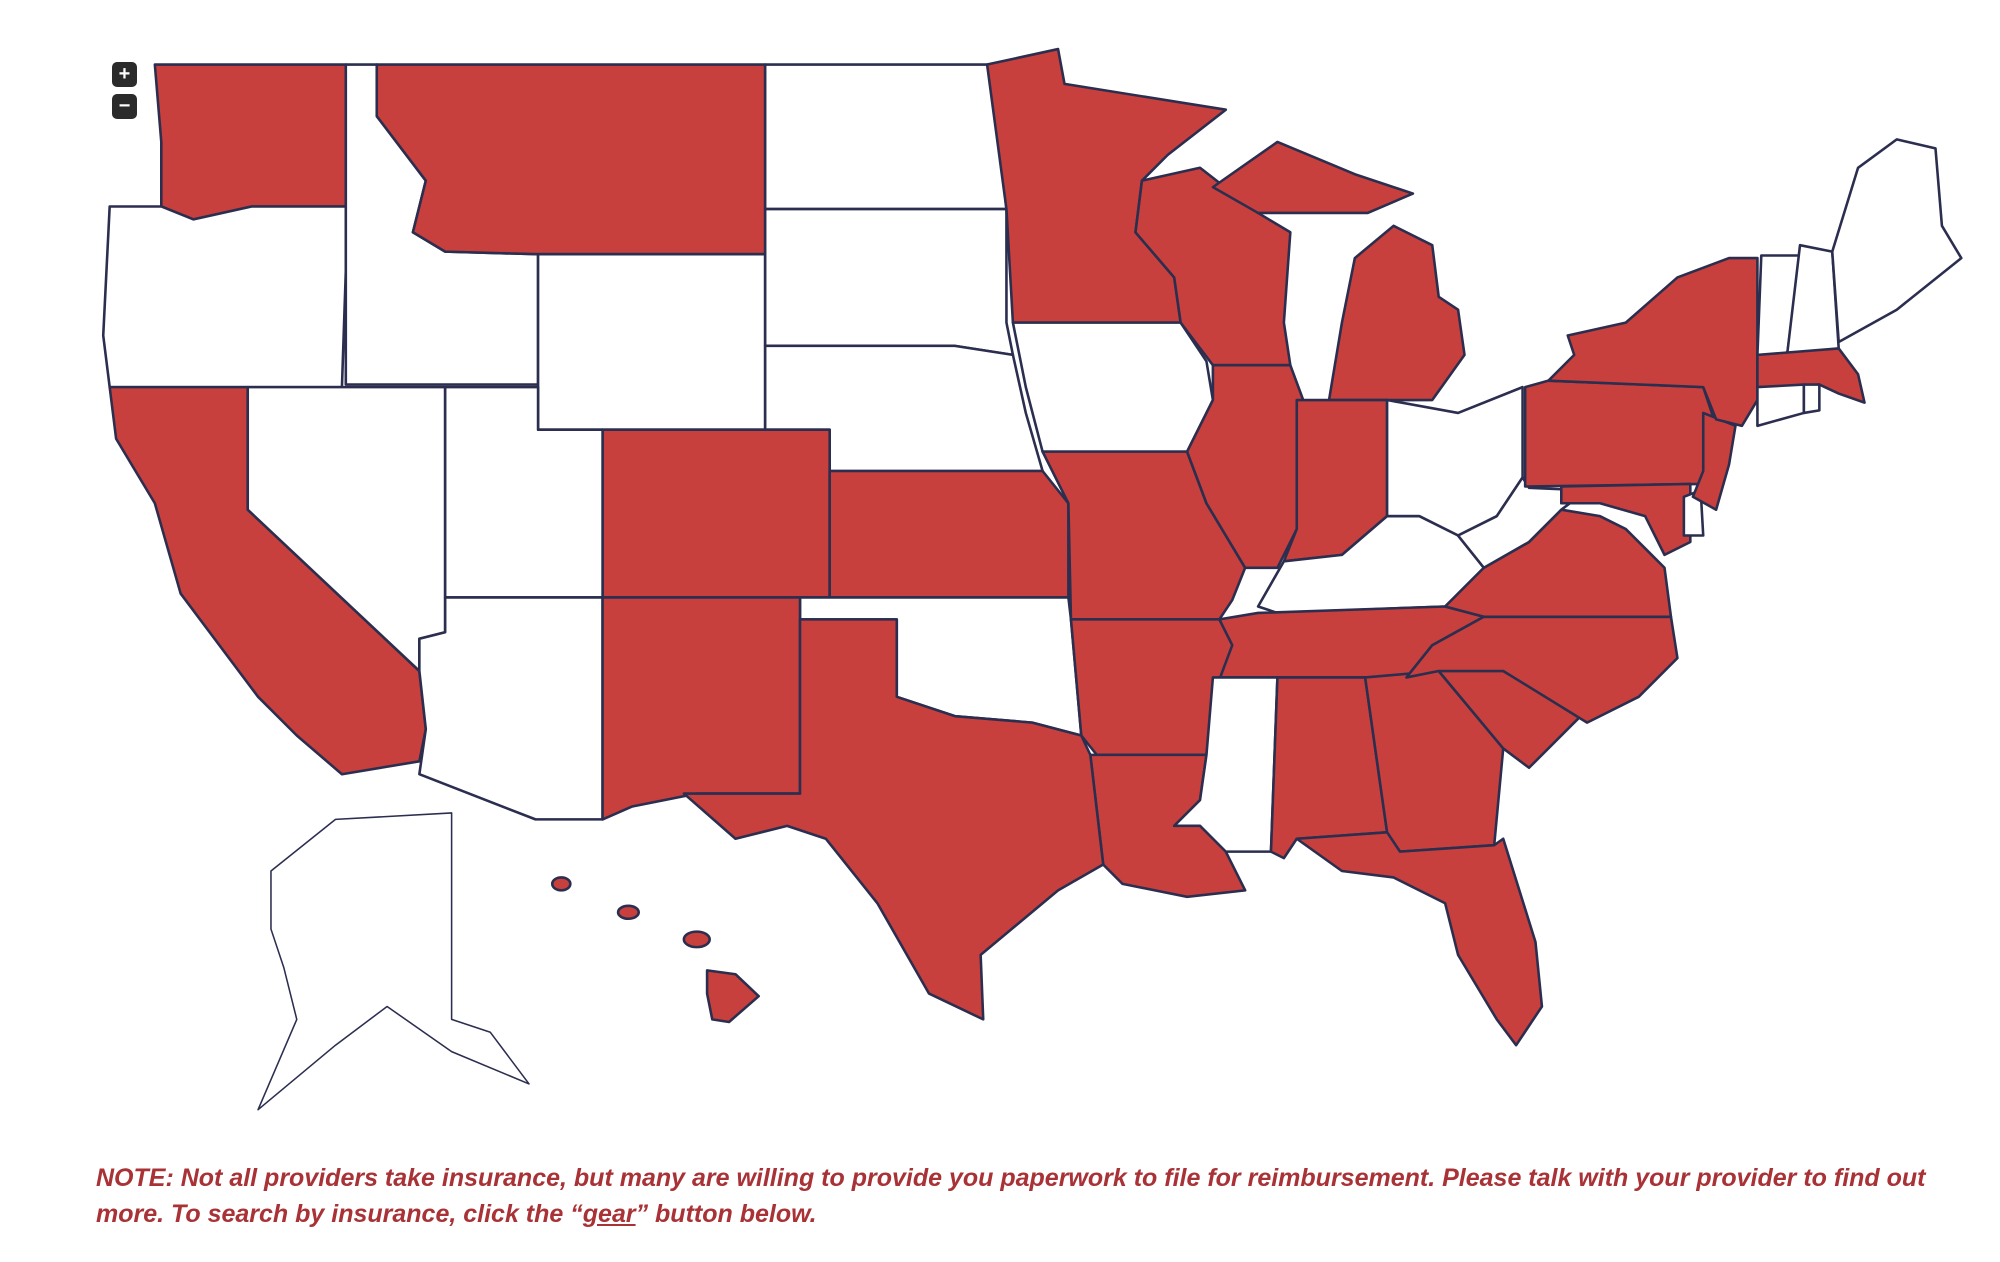  Describe the element at coordinates (609, 1214) in the screenshot. I see `gear-link: gear` at that location.